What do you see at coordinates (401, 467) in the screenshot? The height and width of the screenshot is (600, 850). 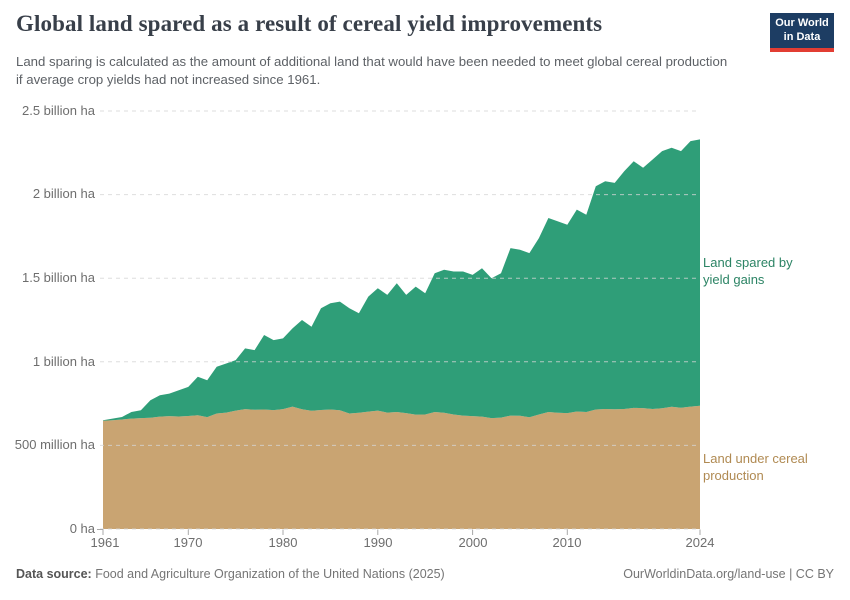 I see `area-series-land-under-cereal-production` at bounding box center [401, 467].